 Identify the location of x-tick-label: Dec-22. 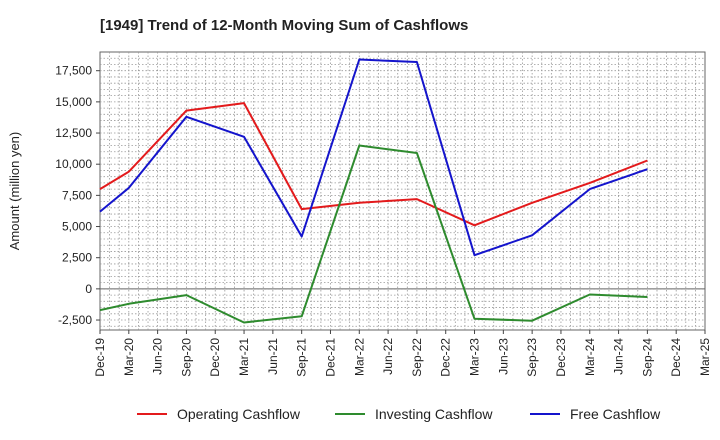
(446, 357).